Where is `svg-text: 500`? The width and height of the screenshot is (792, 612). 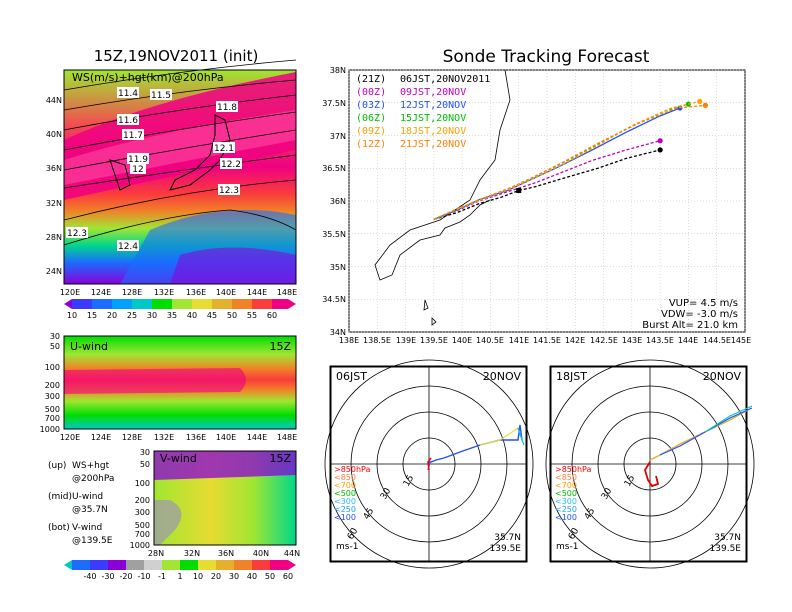
svg-text: 500 is located at coordinates (142, 525).